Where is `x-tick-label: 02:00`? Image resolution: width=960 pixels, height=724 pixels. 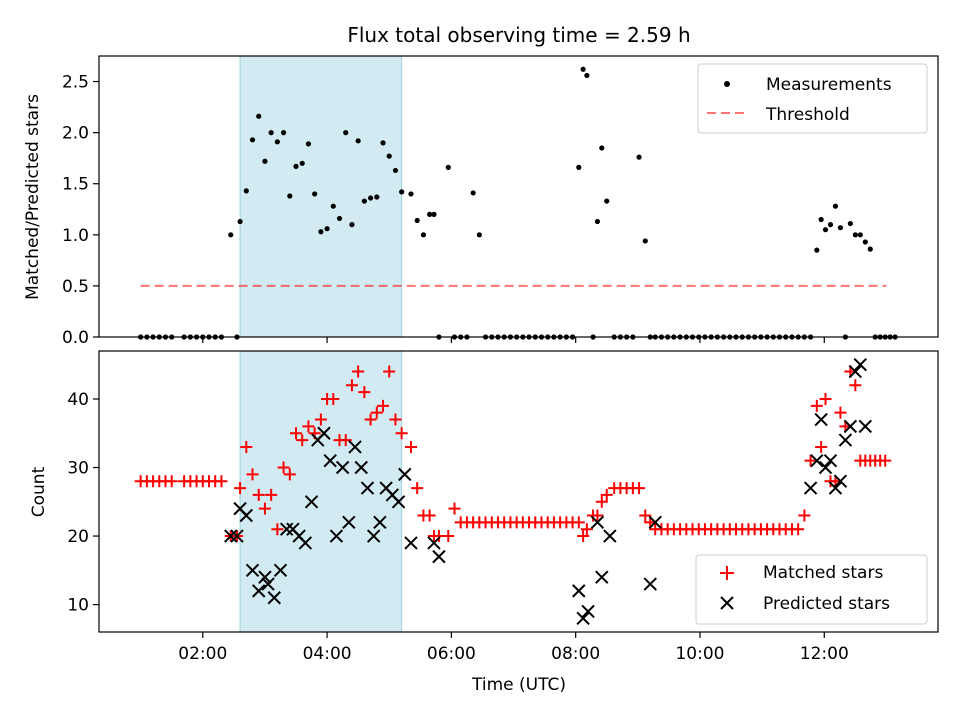
x-tick-label: 02:00 is located at coordinates (202, 654).